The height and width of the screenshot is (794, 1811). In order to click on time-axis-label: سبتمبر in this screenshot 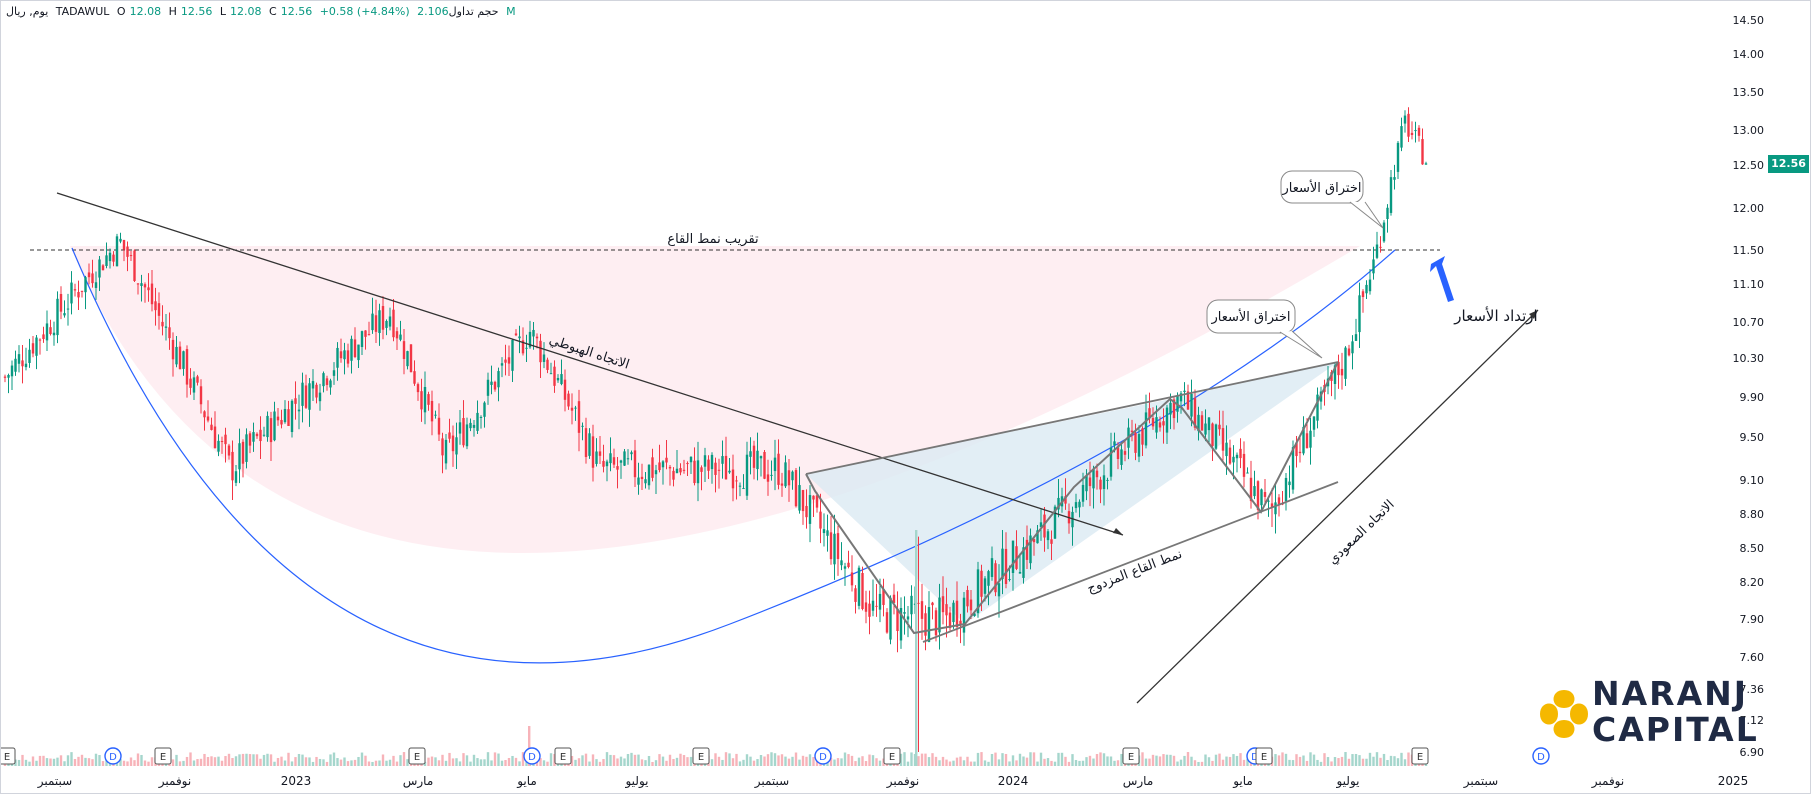, I will do `click(54, 781)`.